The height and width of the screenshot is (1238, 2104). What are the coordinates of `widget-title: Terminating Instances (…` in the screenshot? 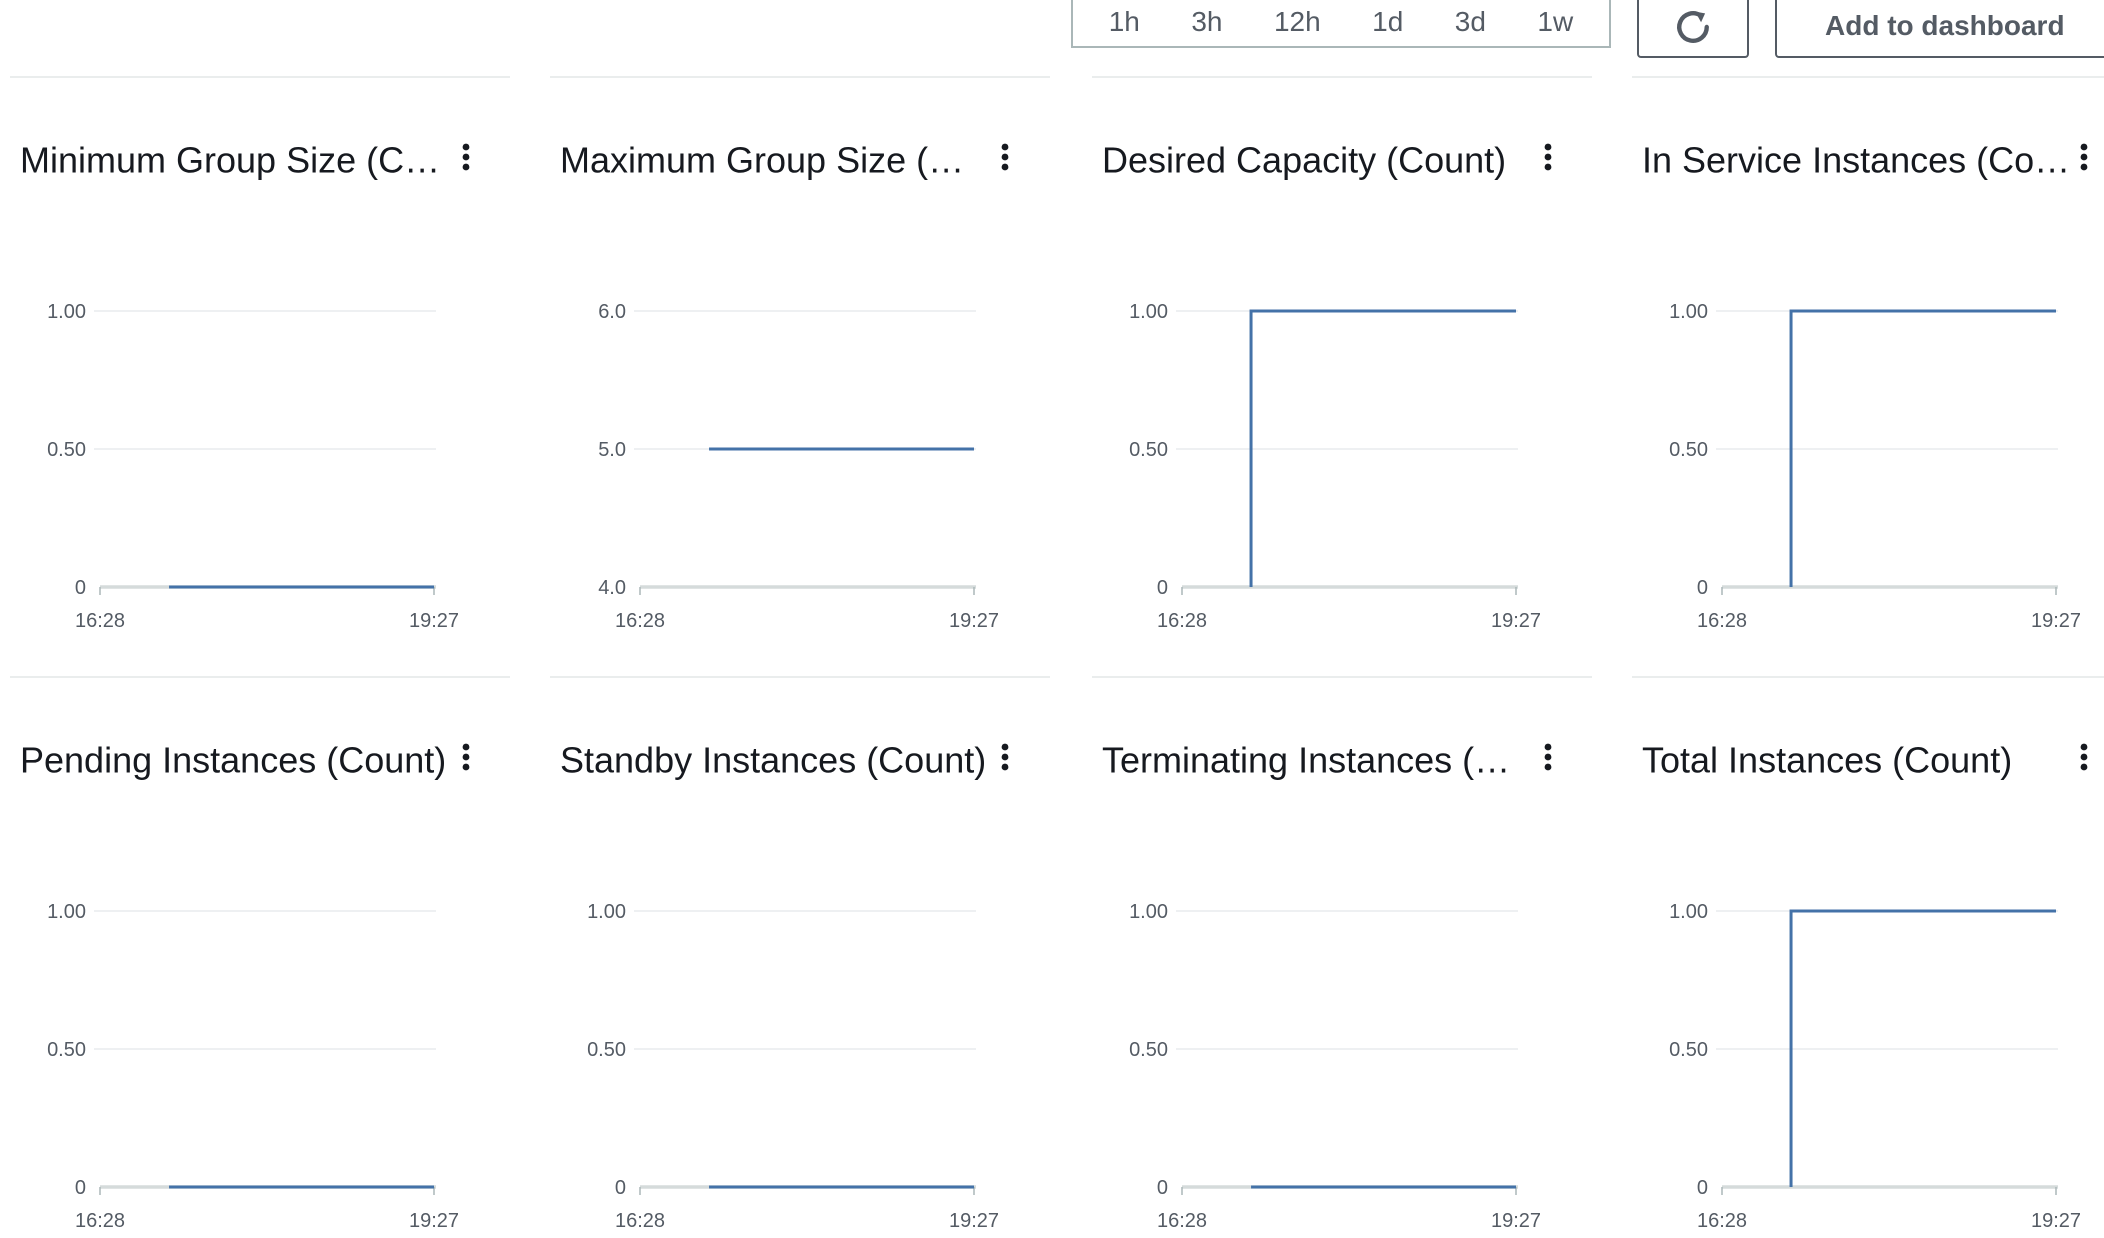 It's located at (1306, 760).